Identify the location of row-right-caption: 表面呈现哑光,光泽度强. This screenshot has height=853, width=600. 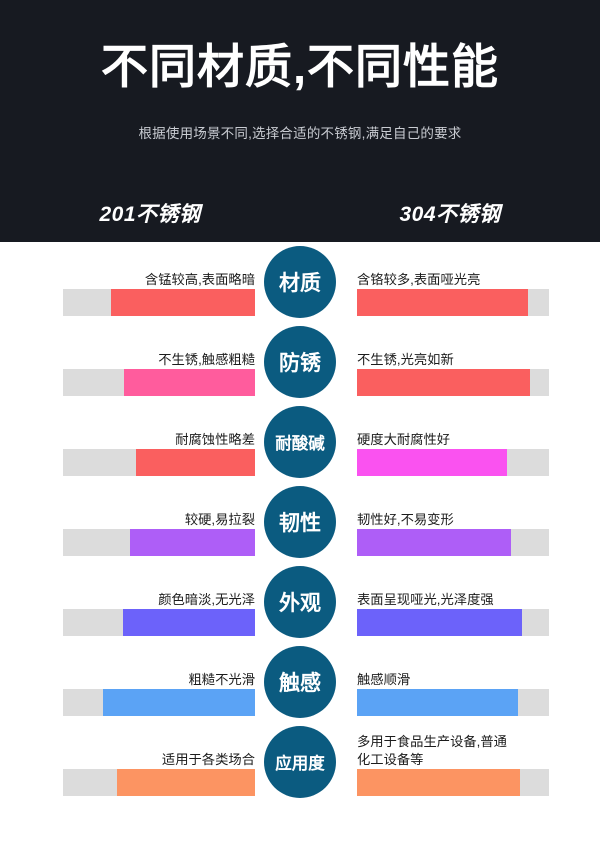
(425, 599).